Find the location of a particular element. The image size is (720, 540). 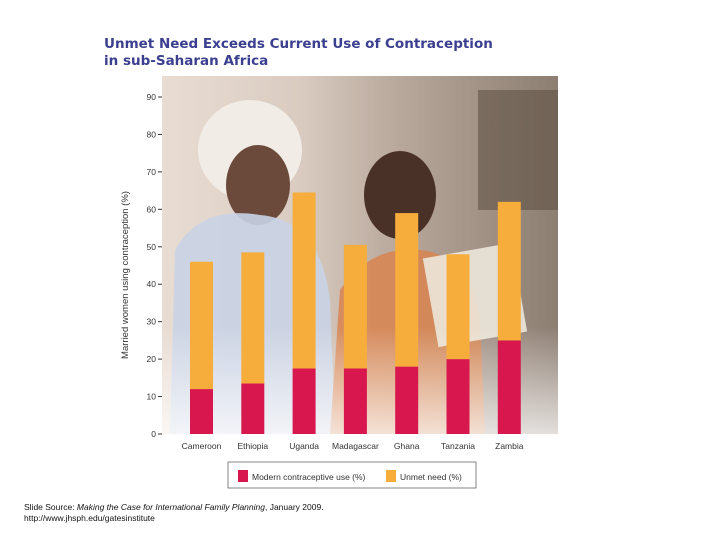

y-axis-label: Married women using contraception (%) is located at coordinates (125, 275).